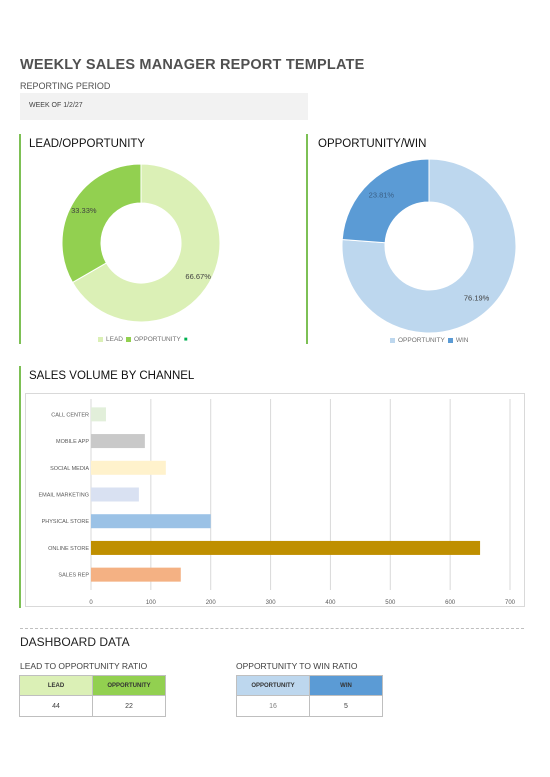 The width and height of the screenshot is (550, 777). I want to click on table-row: 16 5, so click(309, 706).